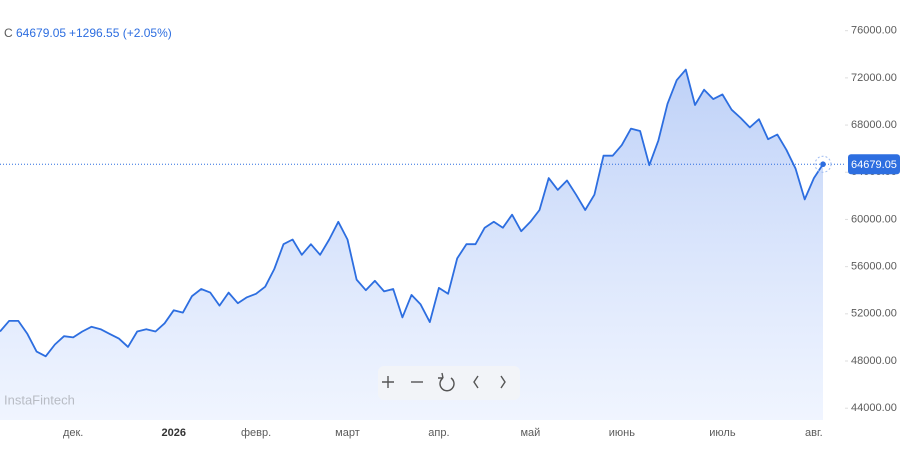 This screenshot has width=900, height=459. Describe the element at coordinates (874, 314) in the screenshot. I see `y-tick-label: 52000.00` at that location.